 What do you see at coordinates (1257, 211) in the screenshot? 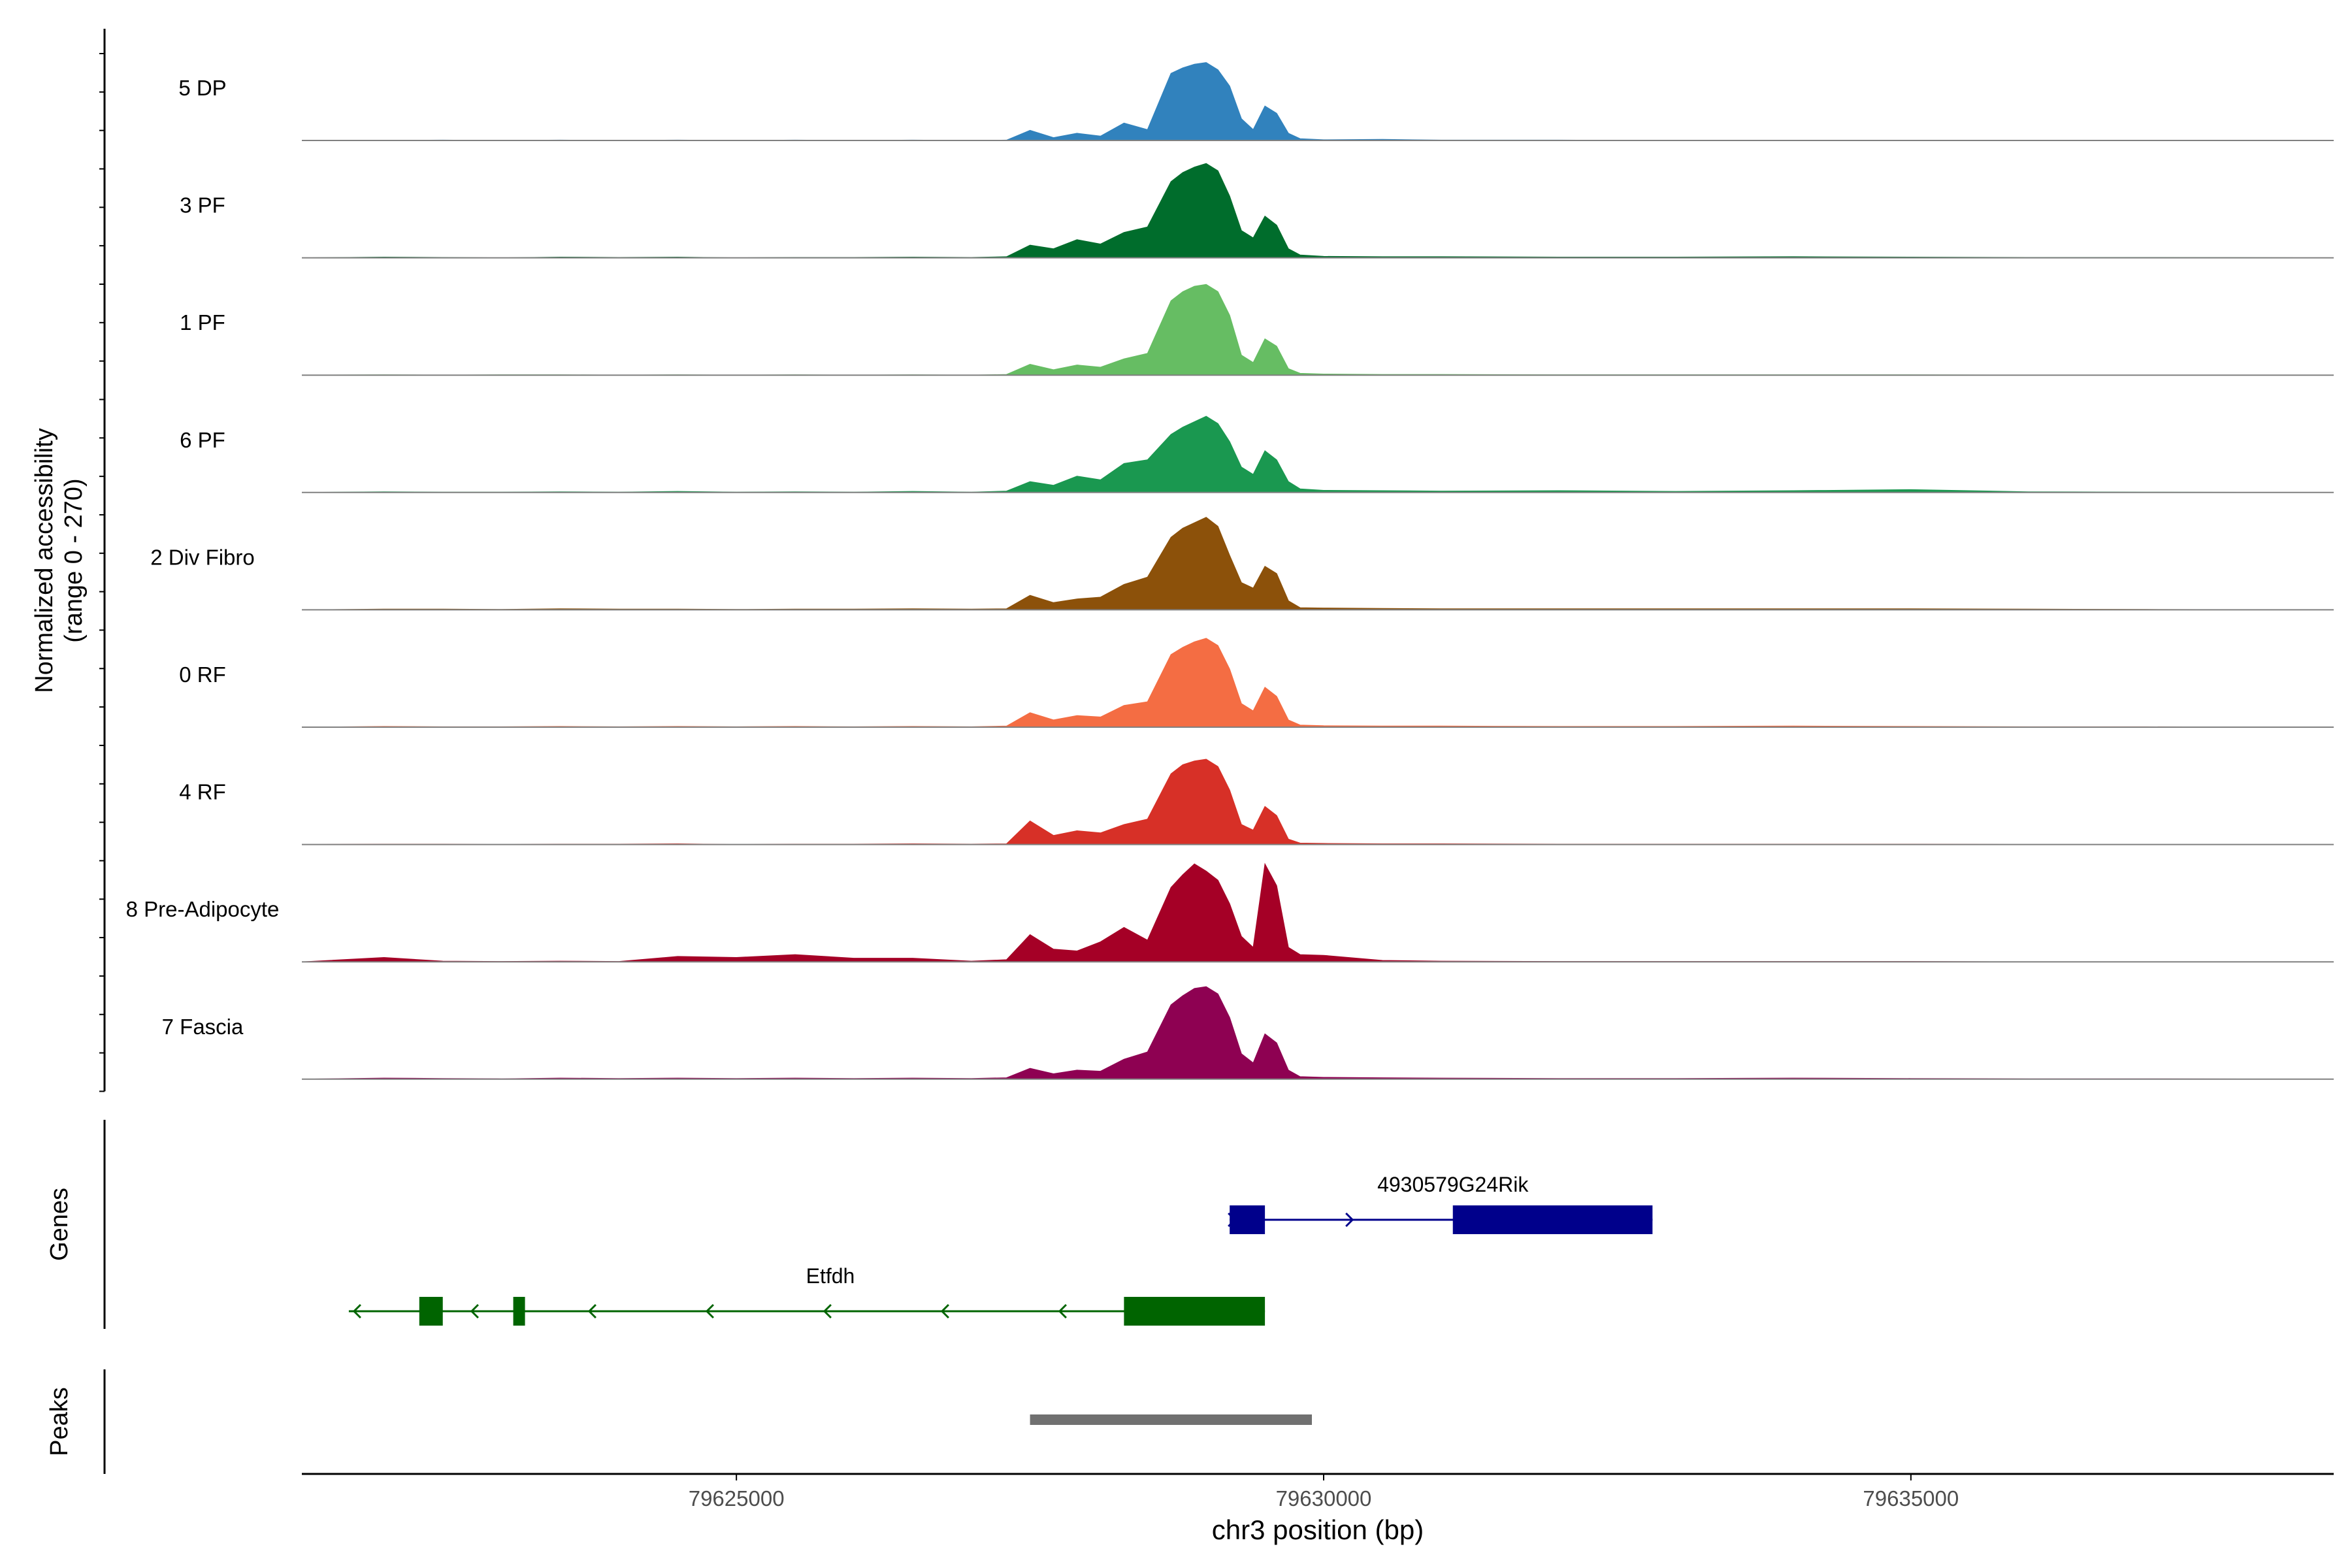
I see `track-3-pf: 3 PF` at bounding box center [1257, 211].